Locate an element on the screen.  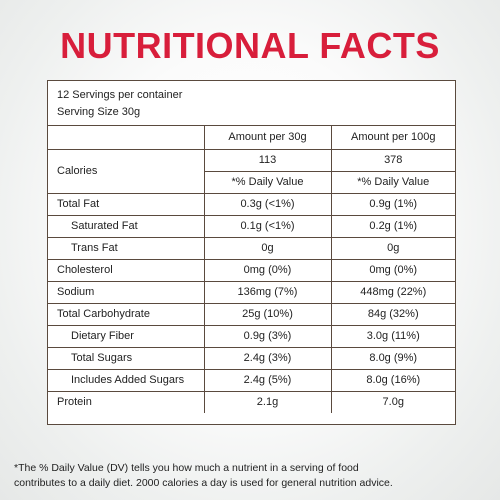
nutrient-per-100g: 0.2g (1%) is located at coordinates (393, 226).